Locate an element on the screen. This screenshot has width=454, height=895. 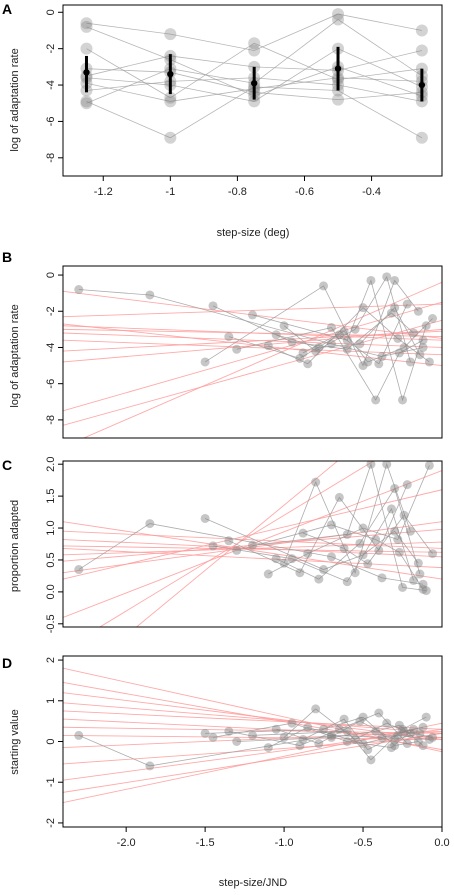
panel-b-ylabel: log of adaptation rate is located at coordinates (15, 355).